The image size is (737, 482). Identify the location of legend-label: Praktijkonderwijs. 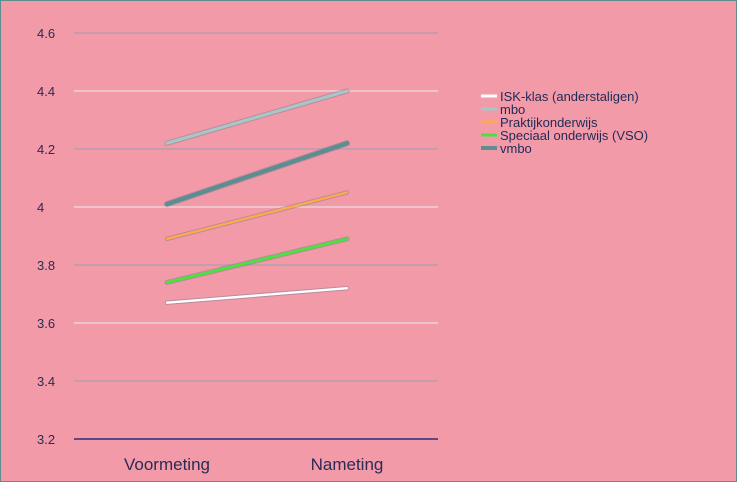
(549, 122).